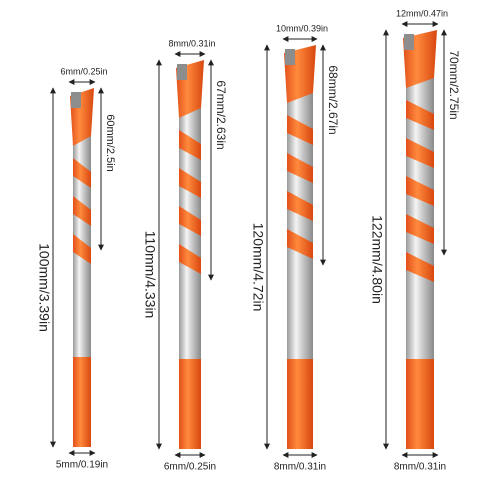  Describe the element at coordinates (333, 99) in the screenshot. I see `flute-length-label: 68mm/2.67in` at that location.